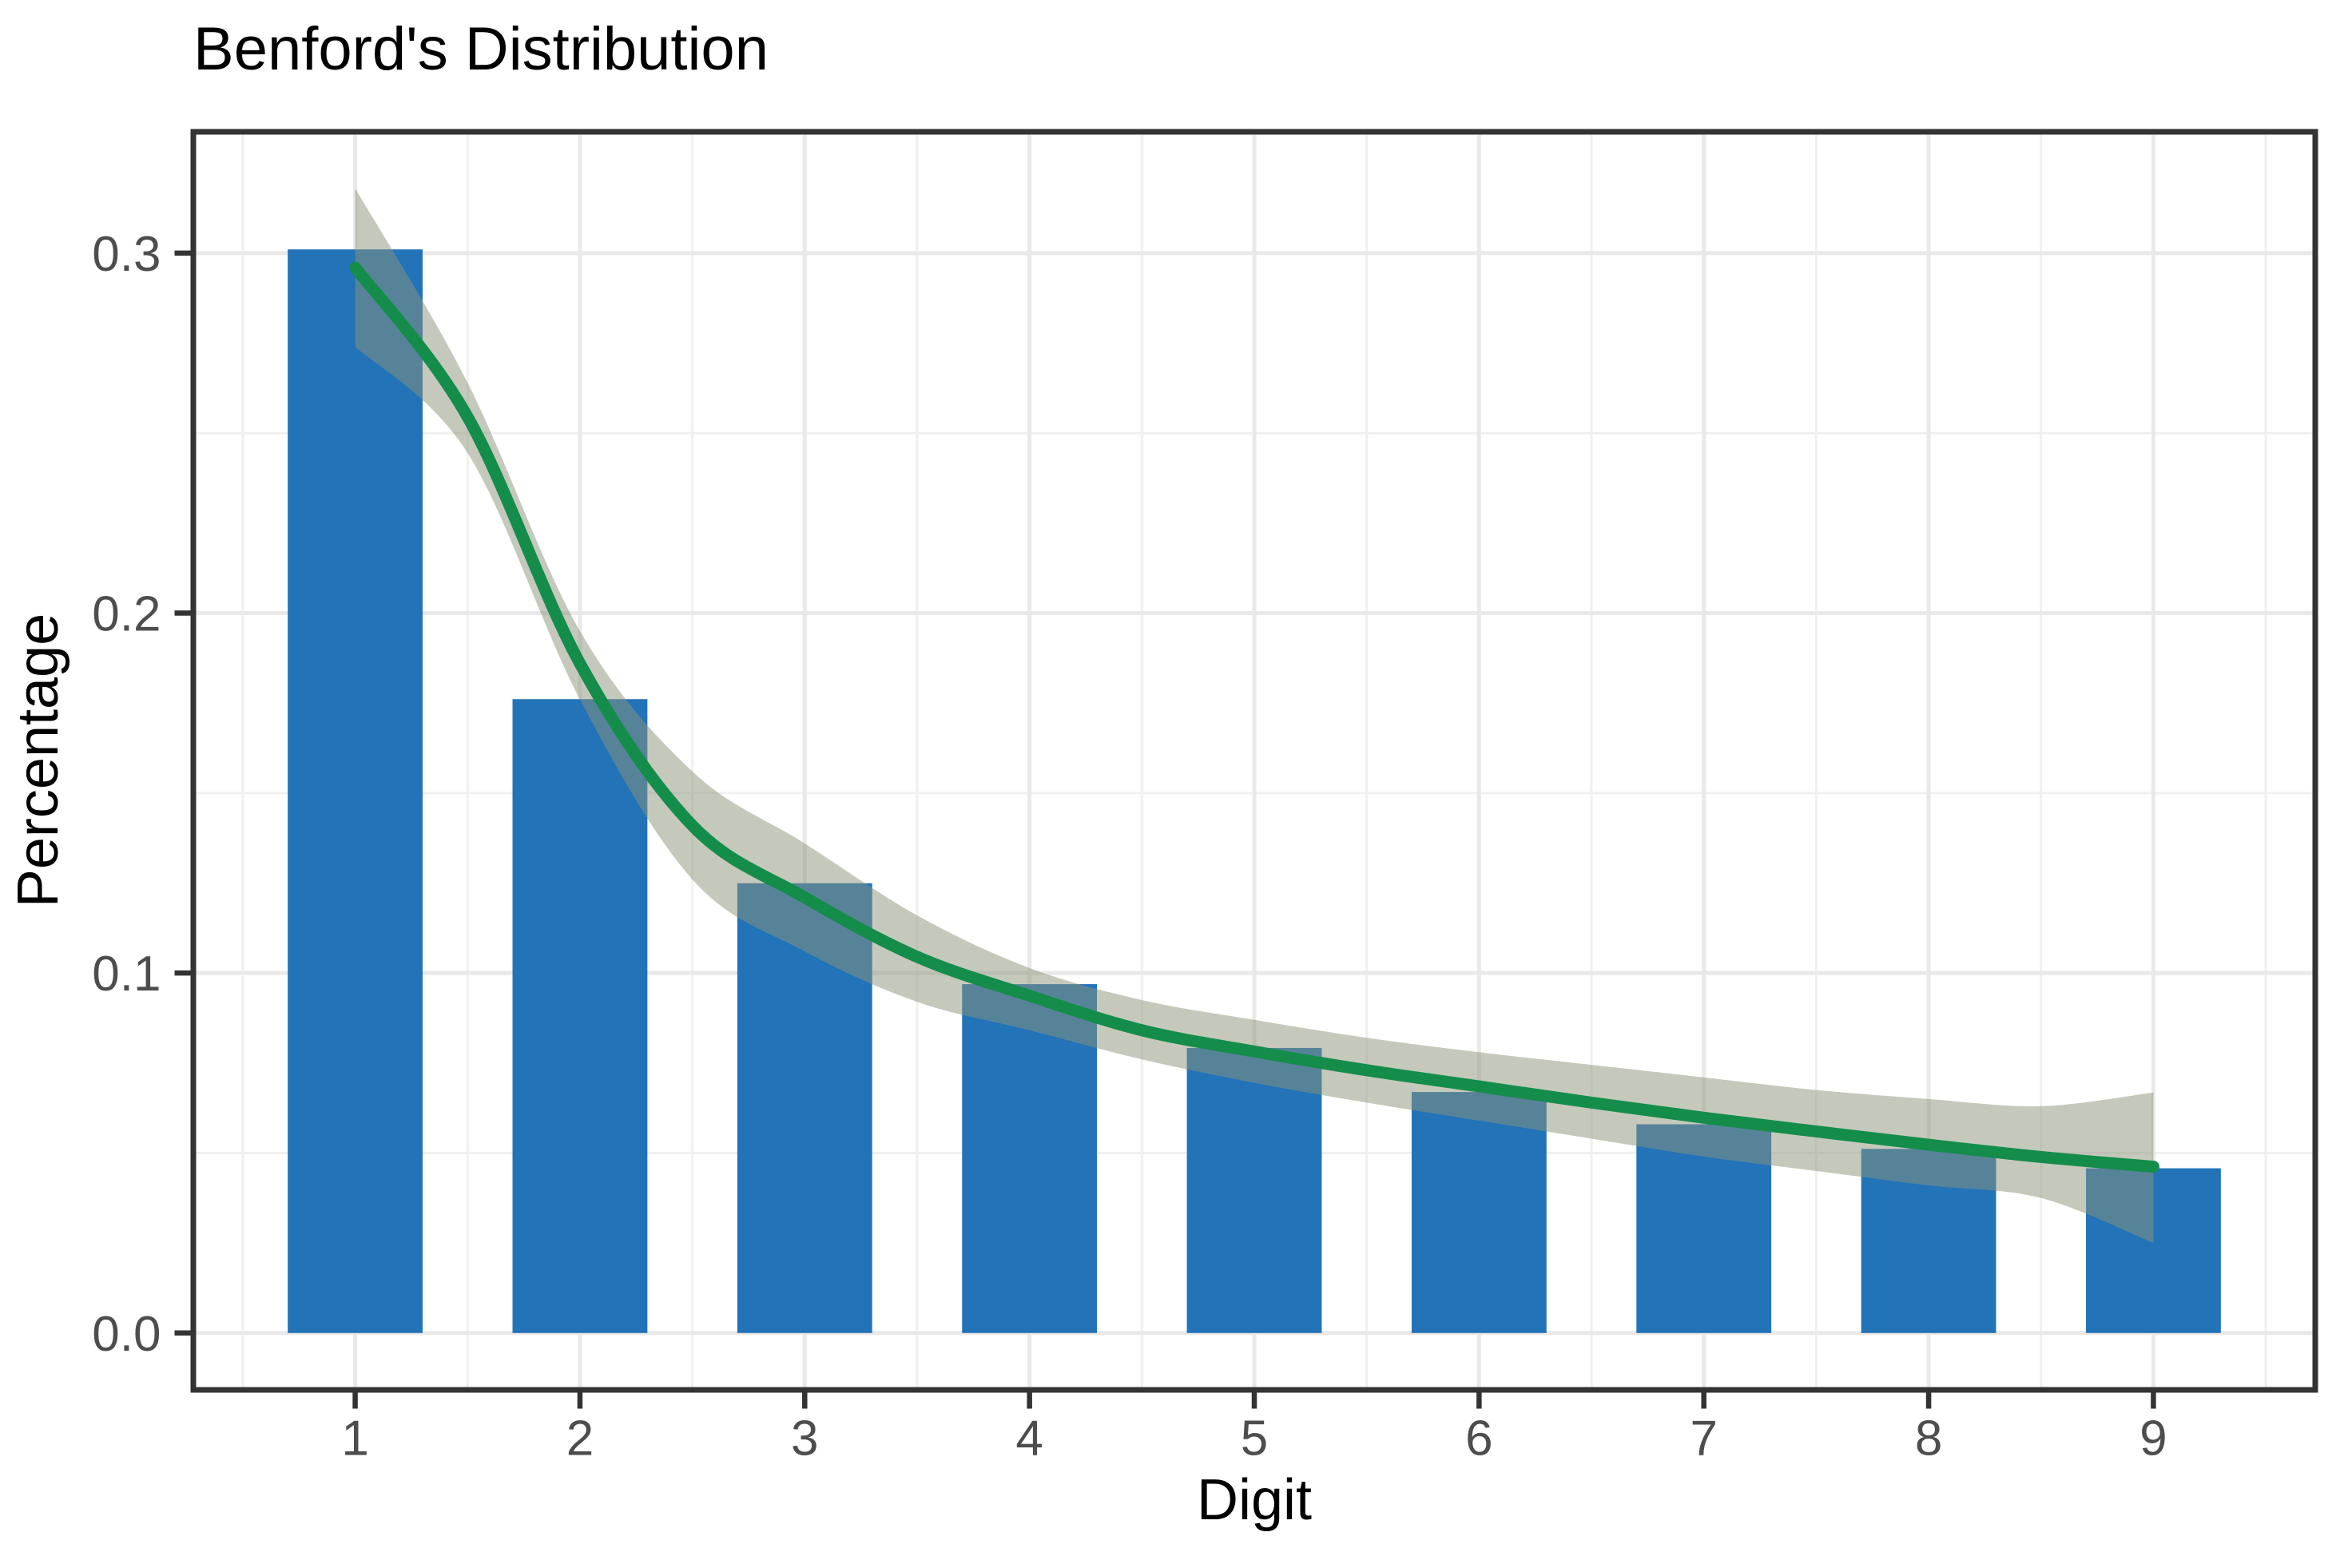 This screenshot has width=2352, height=1568. What do you see at coordinates (1478, 1439) in the screenshot?
I see `x-tick-label-6: 6` at bounding box center [1478, 1439].